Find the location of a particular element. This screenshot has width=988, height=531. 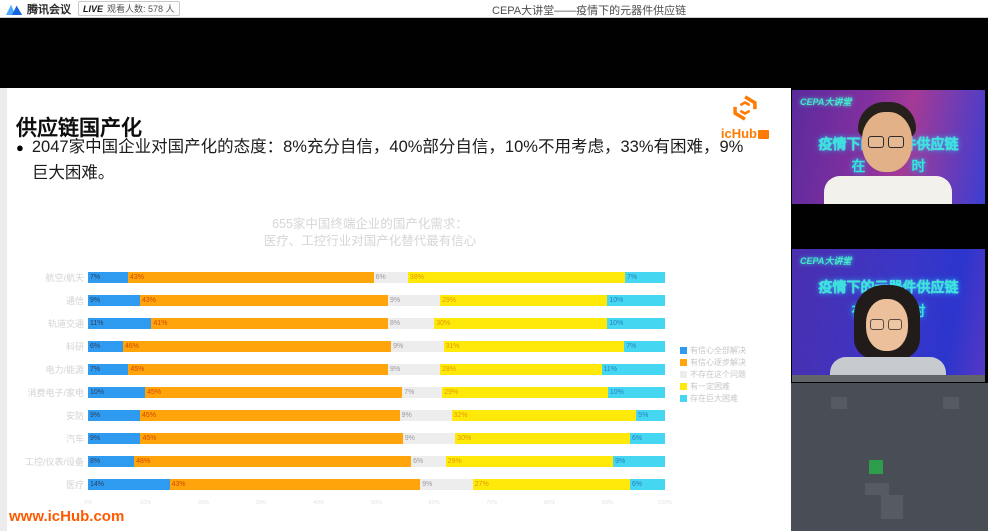

bar-segment: 46% is located at coordinates (257, 346).